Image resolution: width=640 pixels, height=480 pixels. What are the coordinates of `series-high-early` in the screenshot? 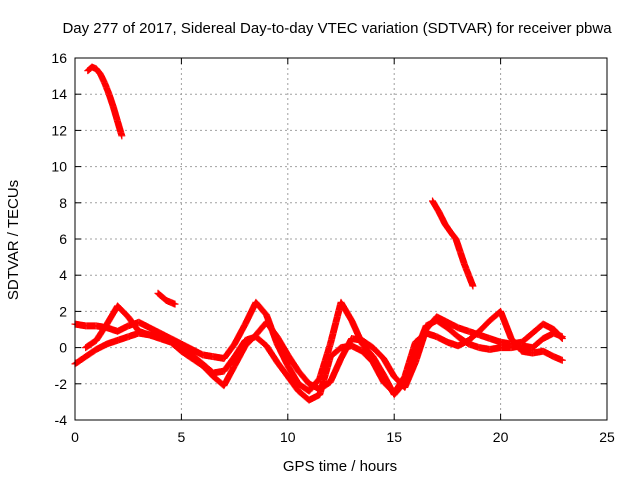 It's located at (105, 101).